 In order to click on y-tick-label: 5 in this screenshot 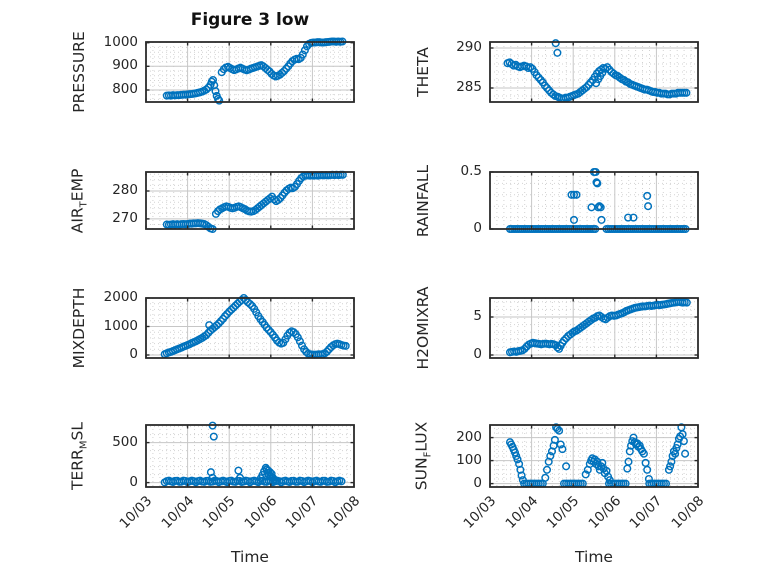, I will do `click(477, 315)`.